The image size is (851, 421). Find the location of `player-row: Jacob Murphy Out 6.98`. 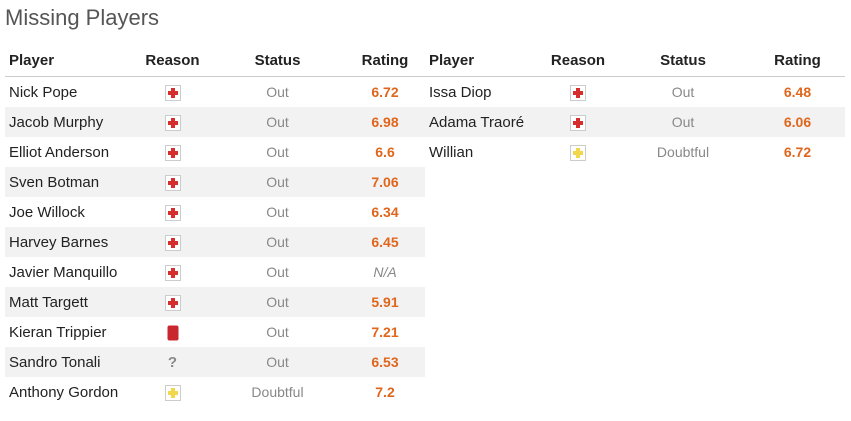

player-row: Jacob Murphy Out 6.98 is located at coordinates (215, 122).